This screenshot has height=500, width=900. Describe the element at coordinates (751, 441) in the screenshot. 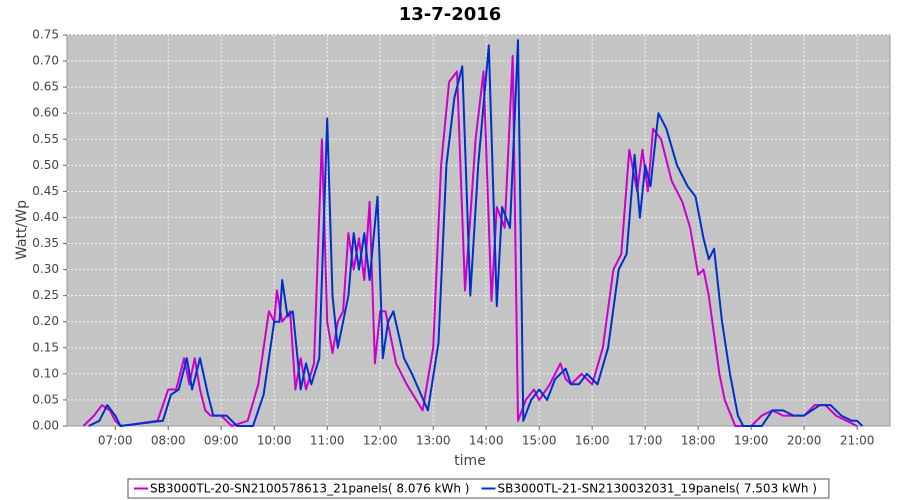

I see `x-tick-label: 19:00` at that location.